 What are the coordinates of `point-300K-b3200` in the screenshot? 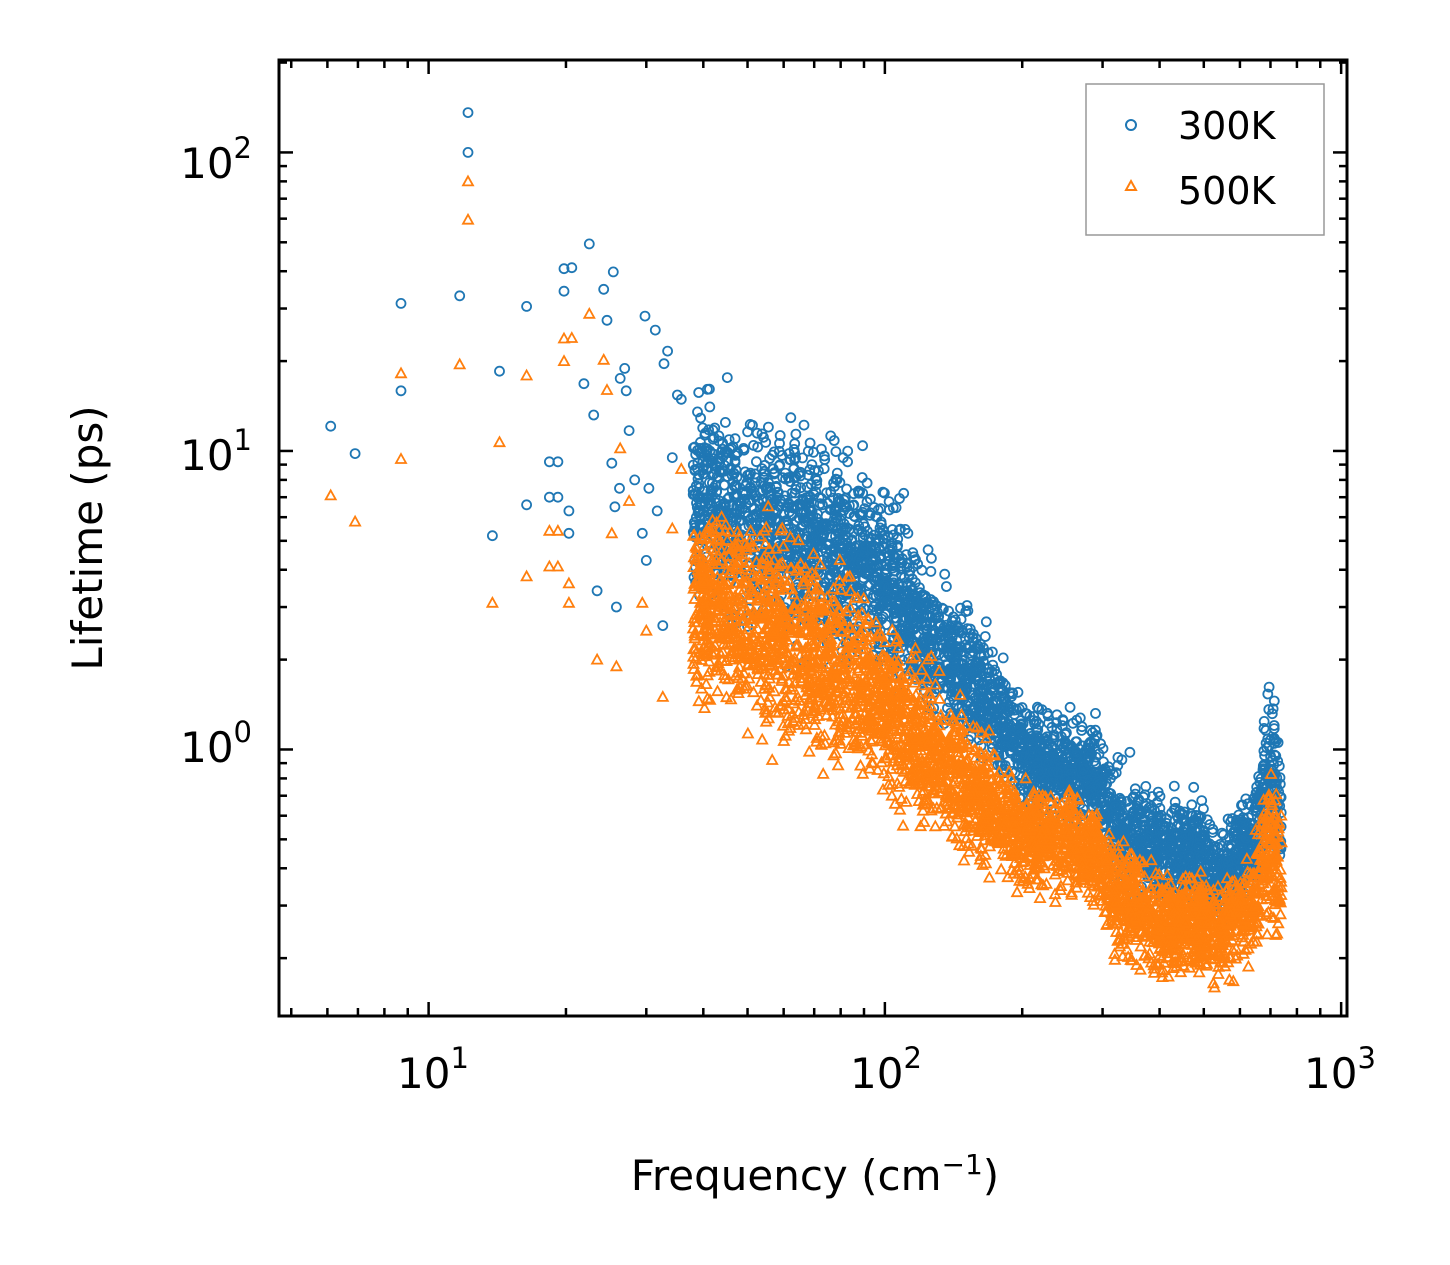 It's located at (703, 470).